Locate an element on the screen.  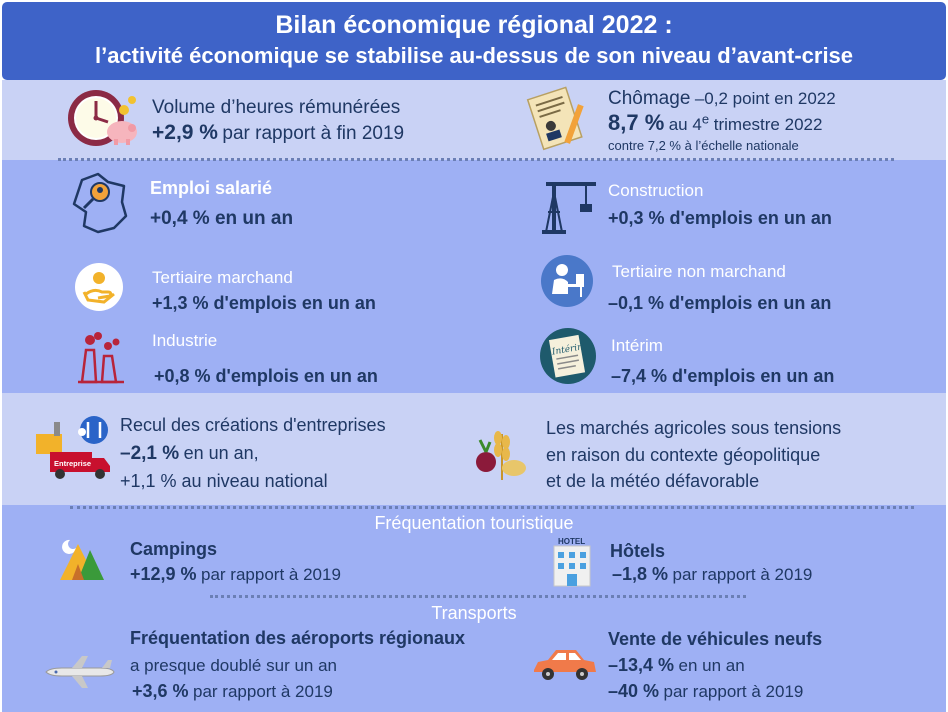
transports-section-title: Transports is located at coordinates (474, 613).